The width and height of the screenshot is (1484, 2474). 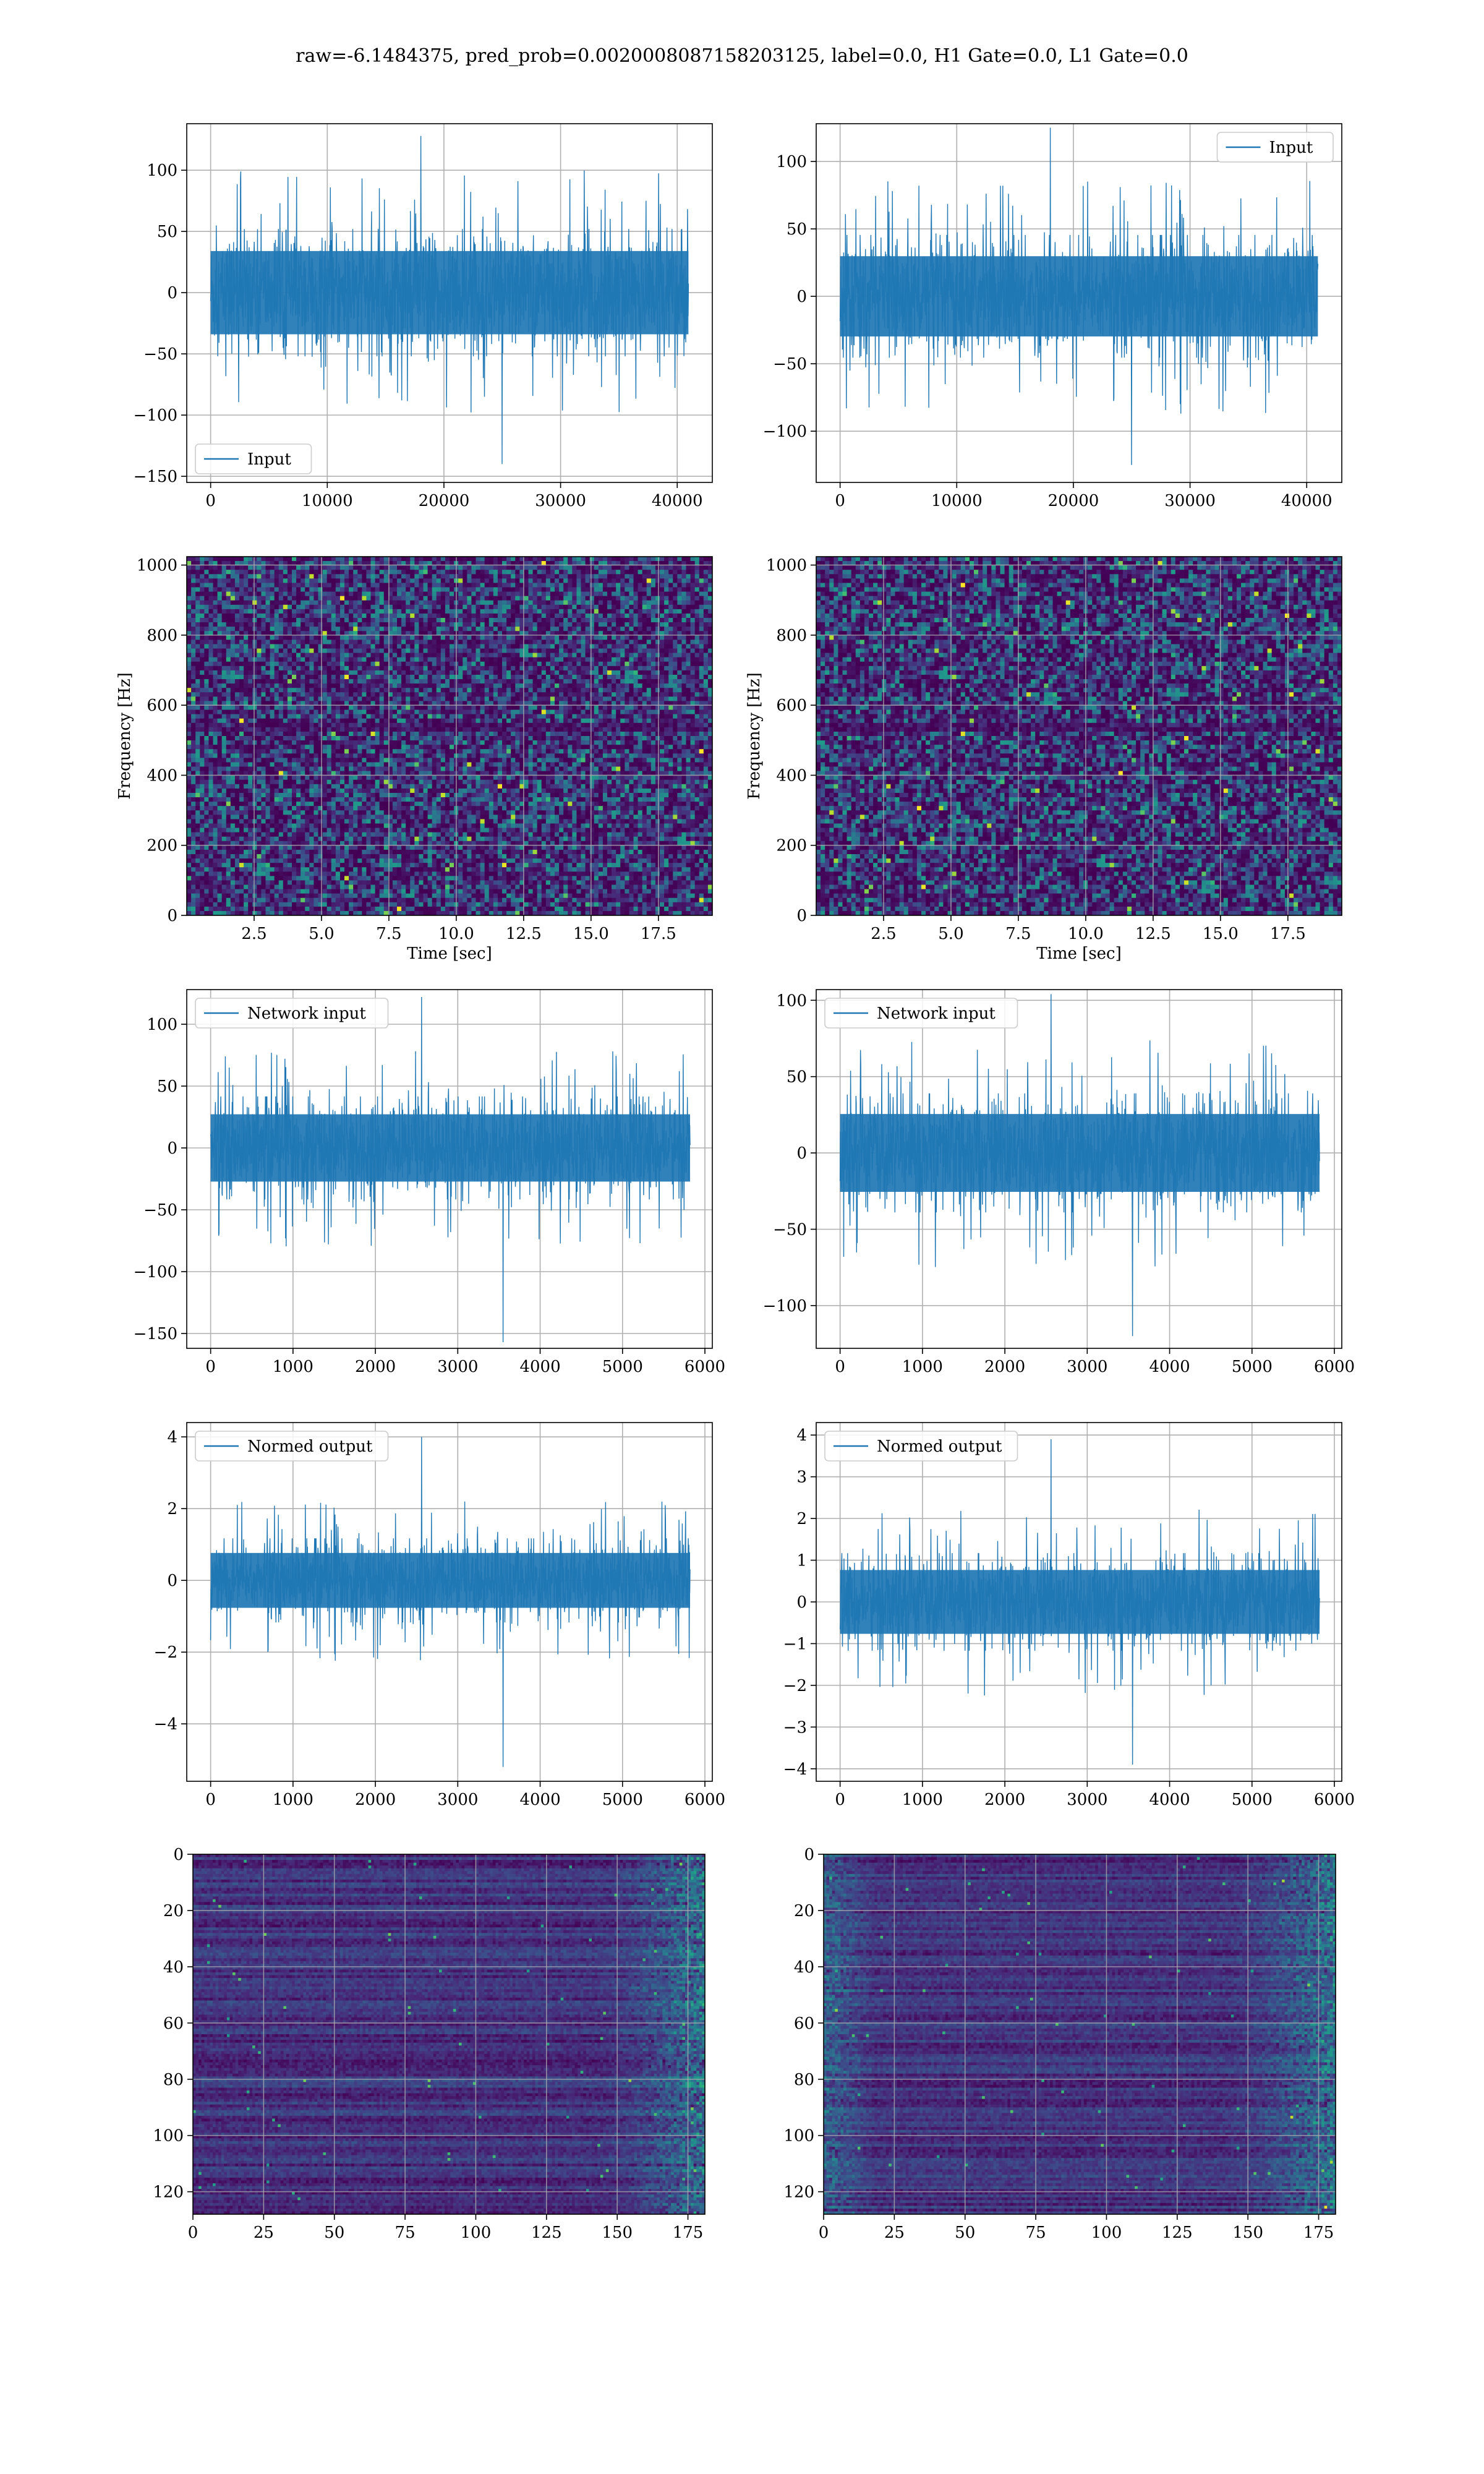 What do you see at coordinates (1291, 148) in the screenshot?
I see `legend-label: Input` at bounding box center [1291, 148].